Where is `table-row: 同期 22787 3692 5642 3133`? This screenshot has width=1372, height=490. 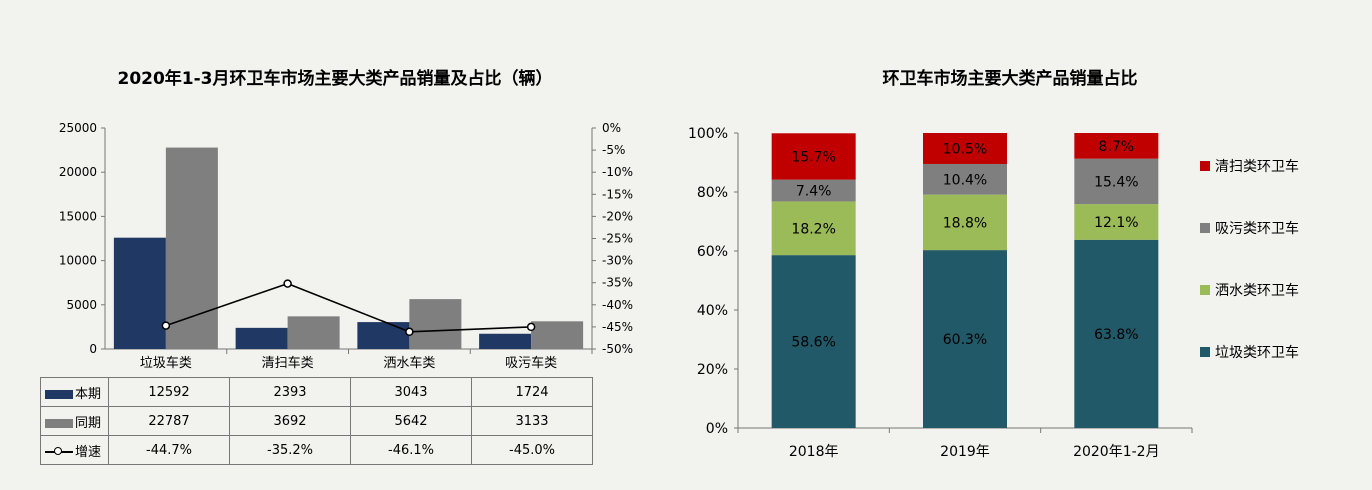
table-row: 同期 22787 3692 5642 3133 is located at coordinates (316, 421).